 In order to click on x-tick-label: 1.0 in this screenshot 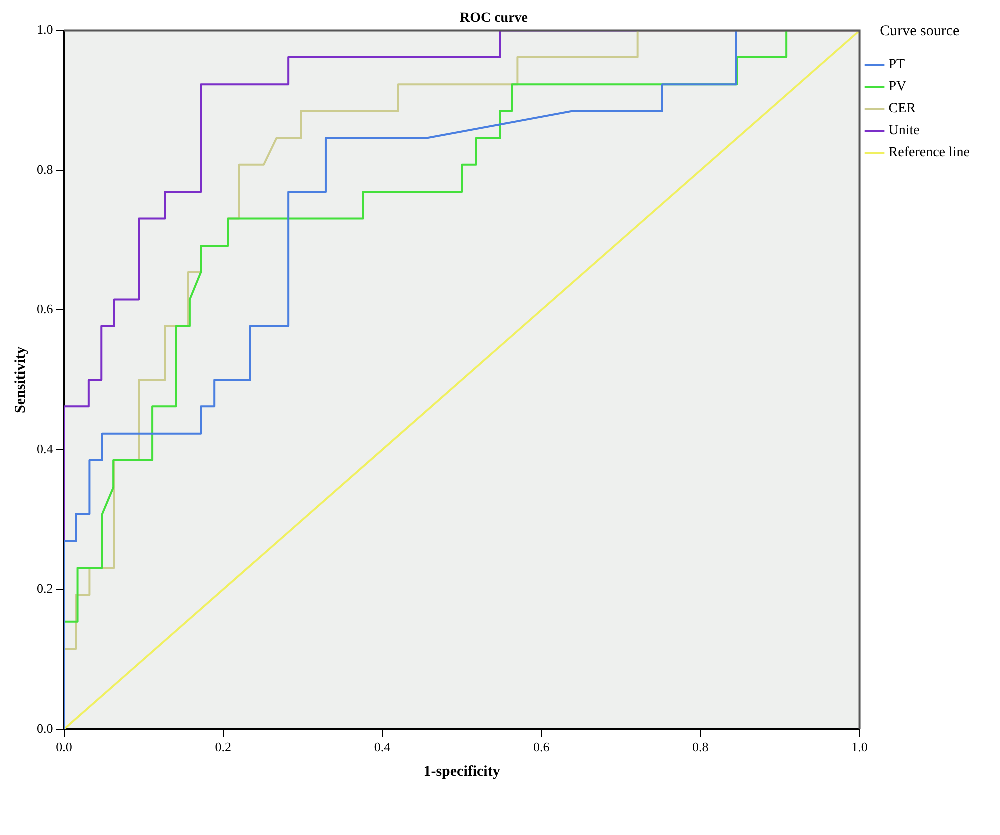, I will do `click(860, 747)`.